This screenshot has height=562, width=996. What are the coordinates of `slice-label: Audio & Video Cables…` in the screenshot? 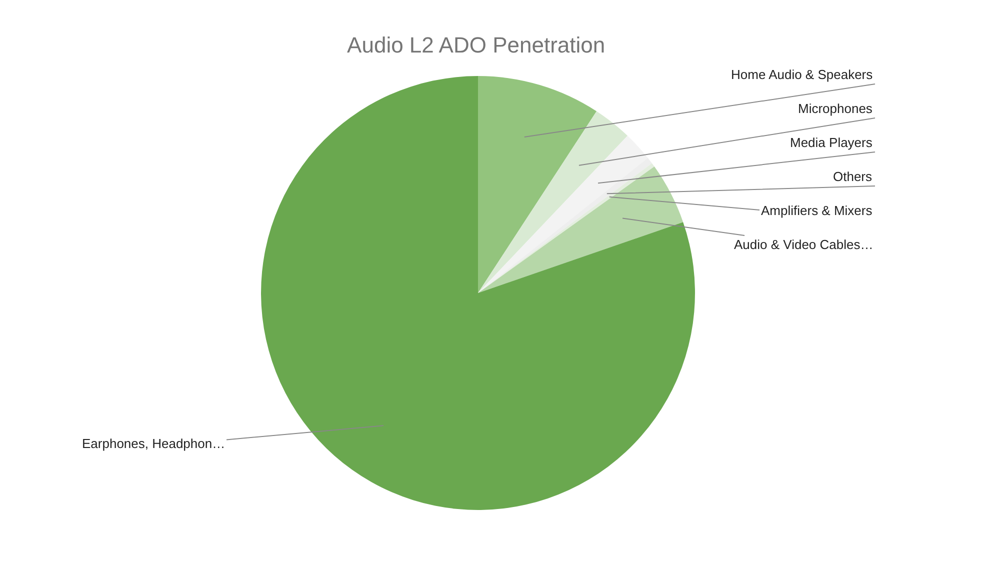 It's located at (804, 244).